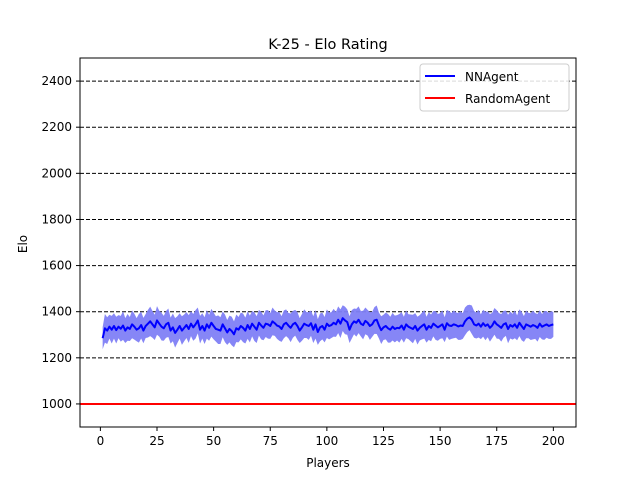  I want to click on legend-box, so click(494, 87).